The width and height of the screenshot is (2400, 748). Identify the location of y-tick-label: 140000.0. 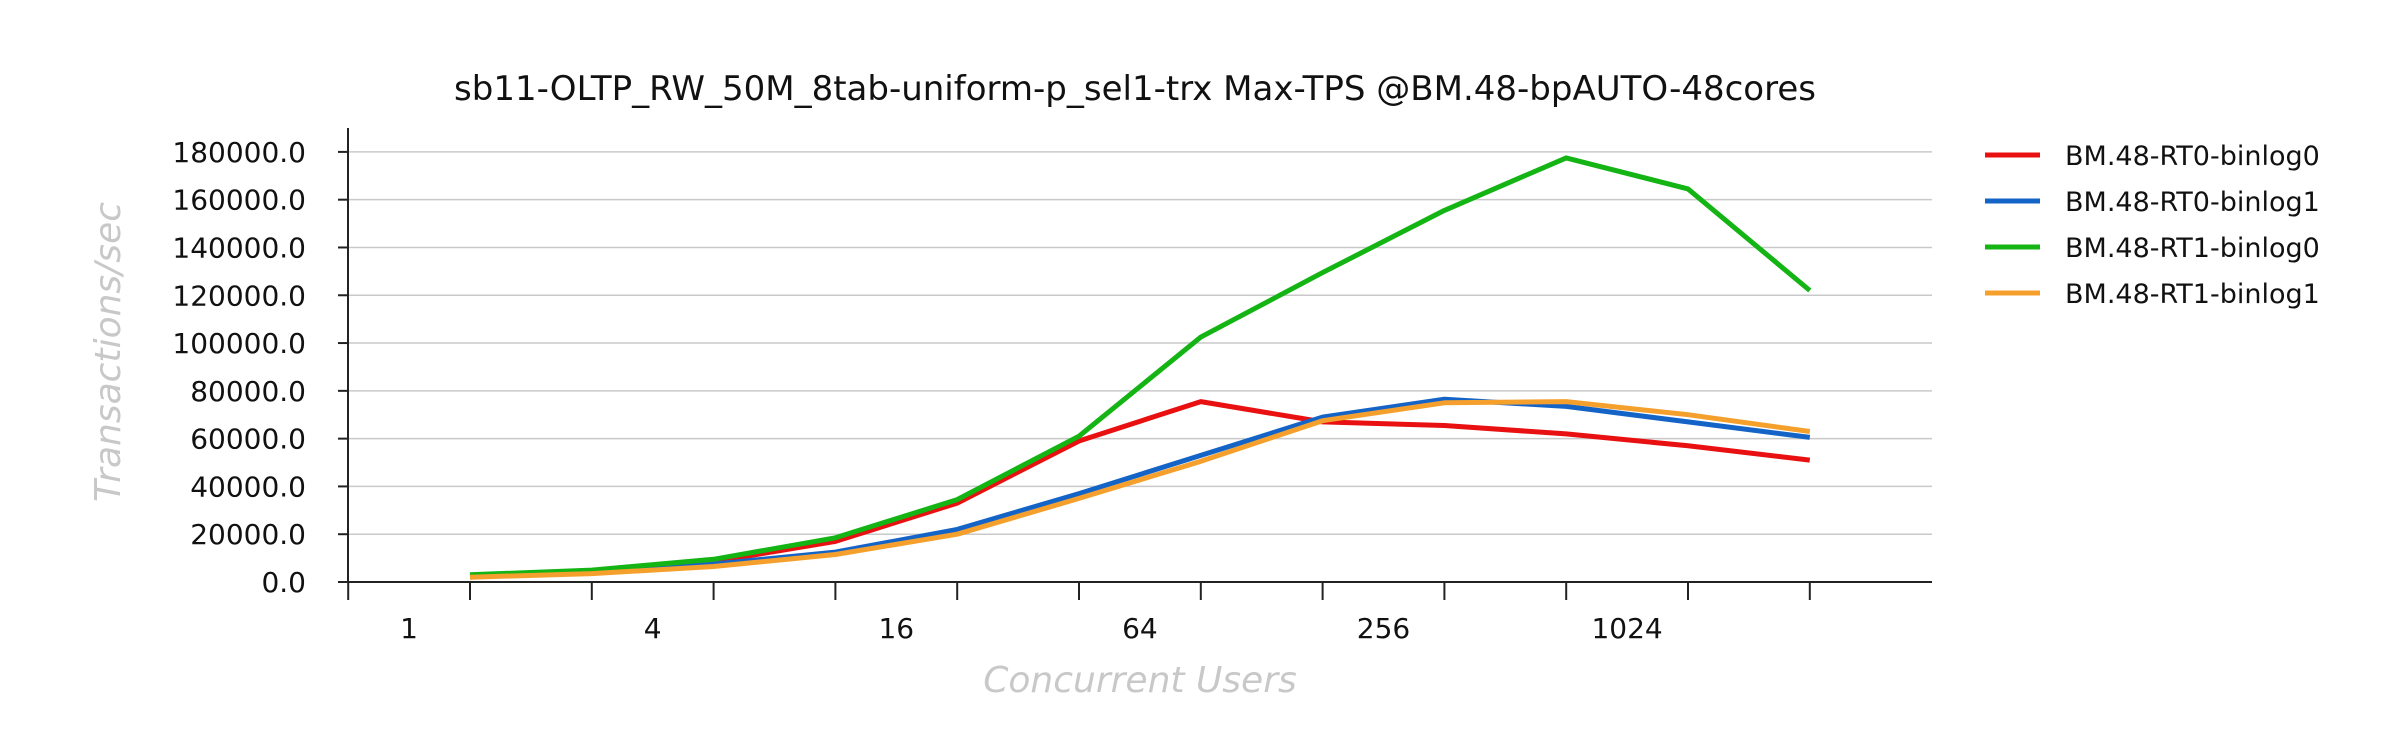
(239, 247).